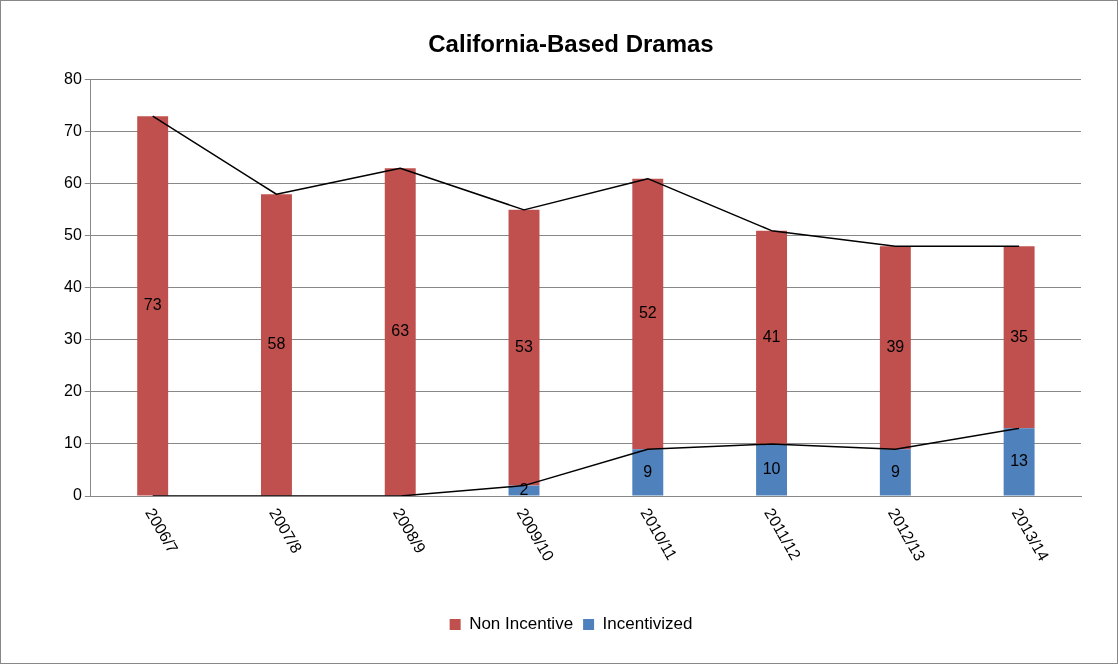 This screenshot has height=664, width=1118. Describe the element at coordinates (524, 347) in the screenshot. I see `data-label: 53` at that location.